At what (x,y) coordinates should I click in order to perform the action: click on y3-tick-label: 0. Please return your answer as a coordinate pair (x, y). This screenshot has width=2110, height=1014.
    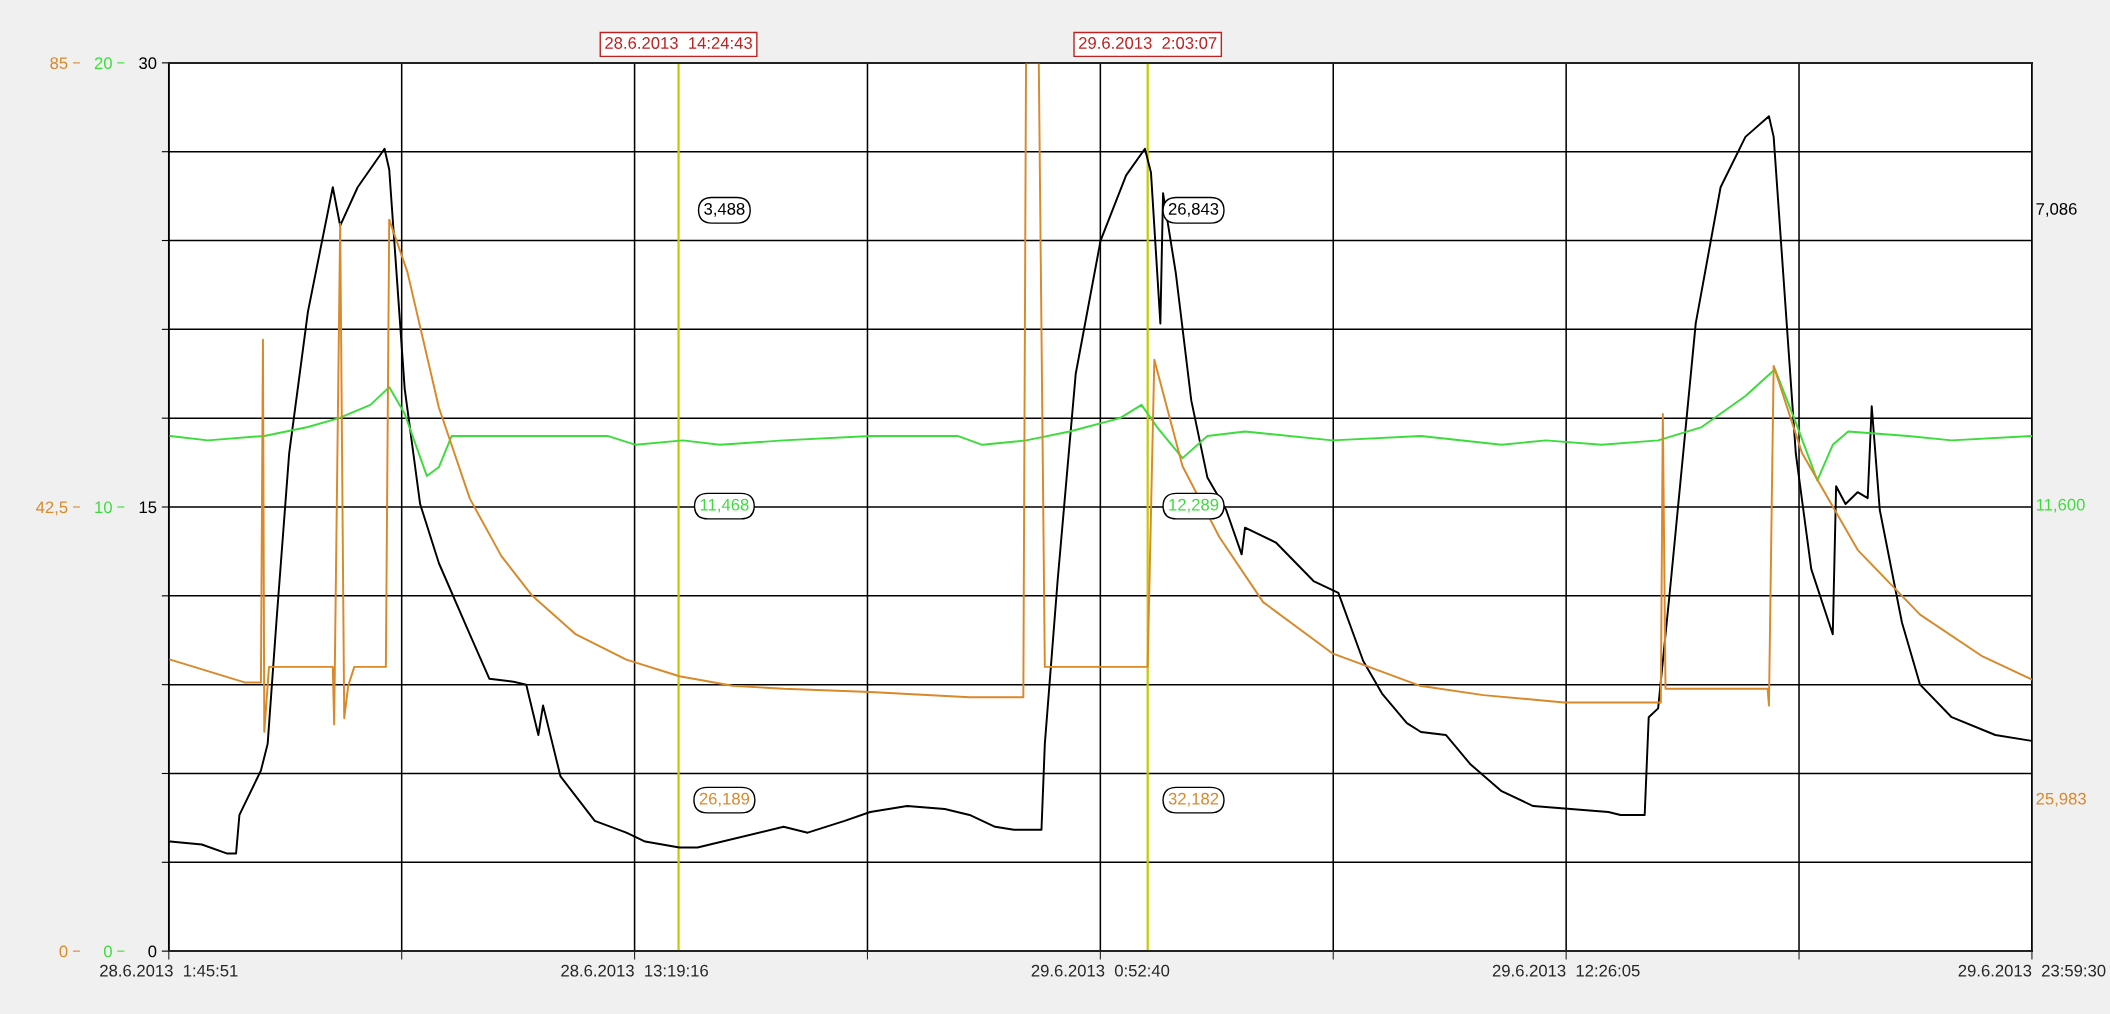
    Looking at the image, I should click on (63, 951).